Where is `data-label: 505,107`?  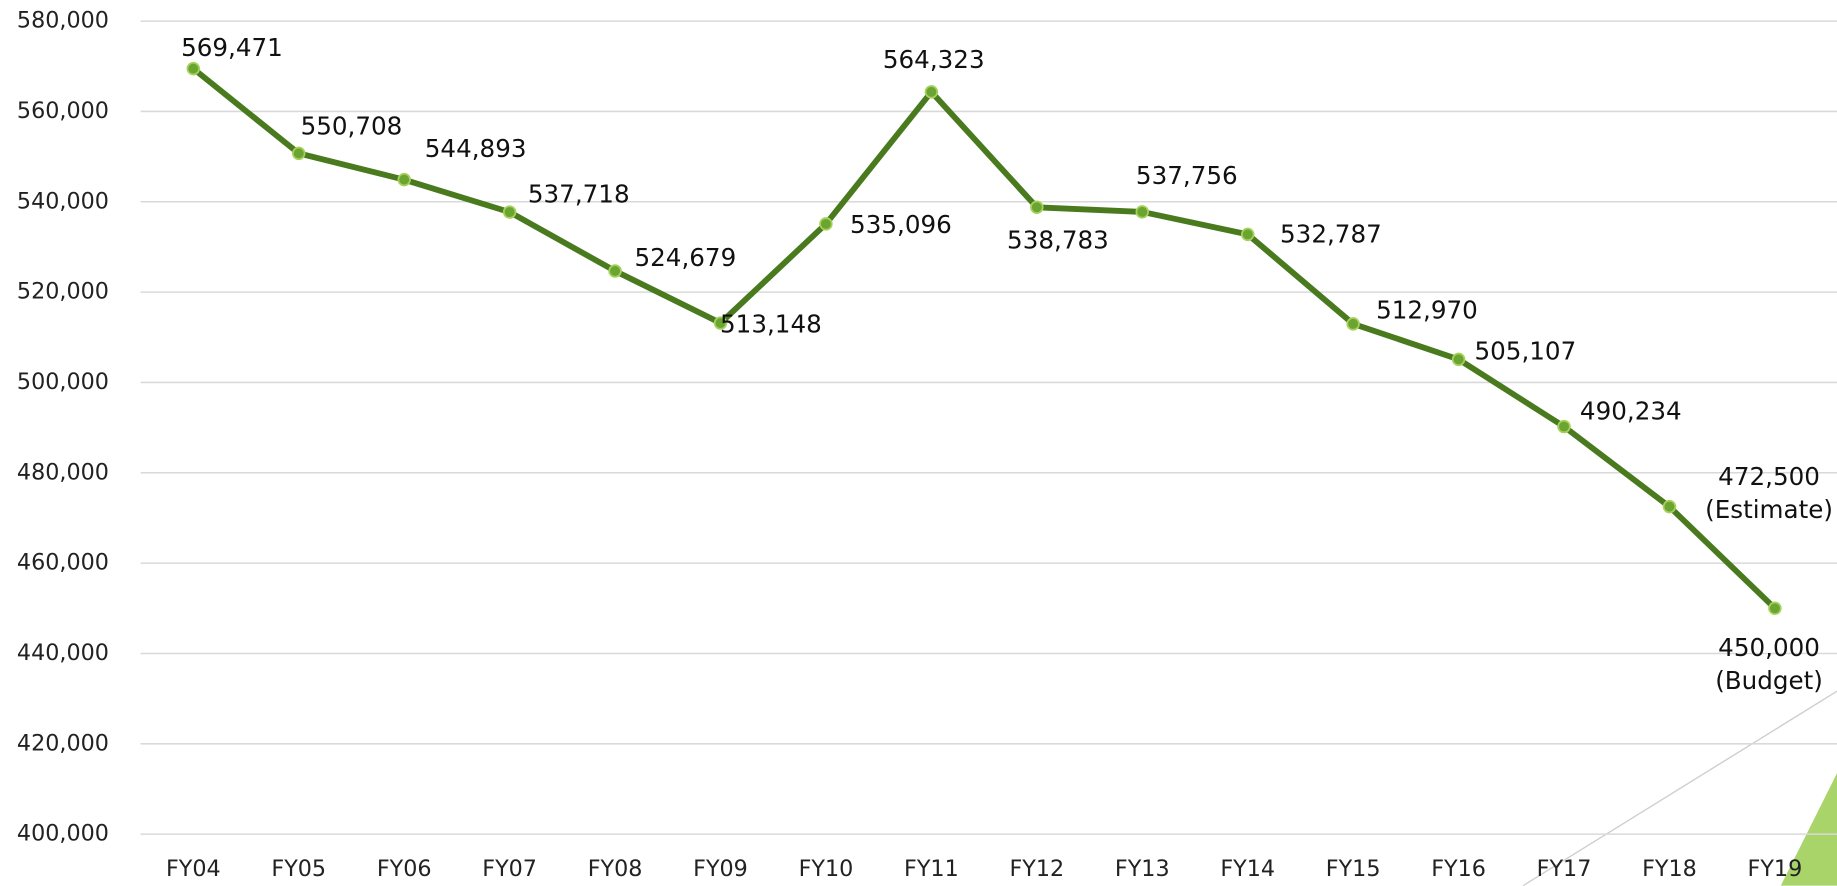
data-label: 505,107 is located at coordinates (1525, 351).